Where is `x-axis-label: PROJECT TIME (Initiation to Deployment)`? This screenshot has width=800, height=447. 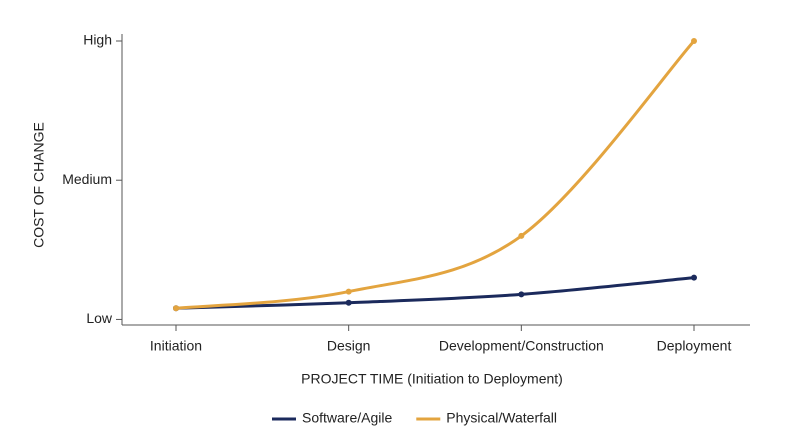
x-axis-label: PROJECT TIME (Initiation to Deployment) is located at coordinates (432, 379).